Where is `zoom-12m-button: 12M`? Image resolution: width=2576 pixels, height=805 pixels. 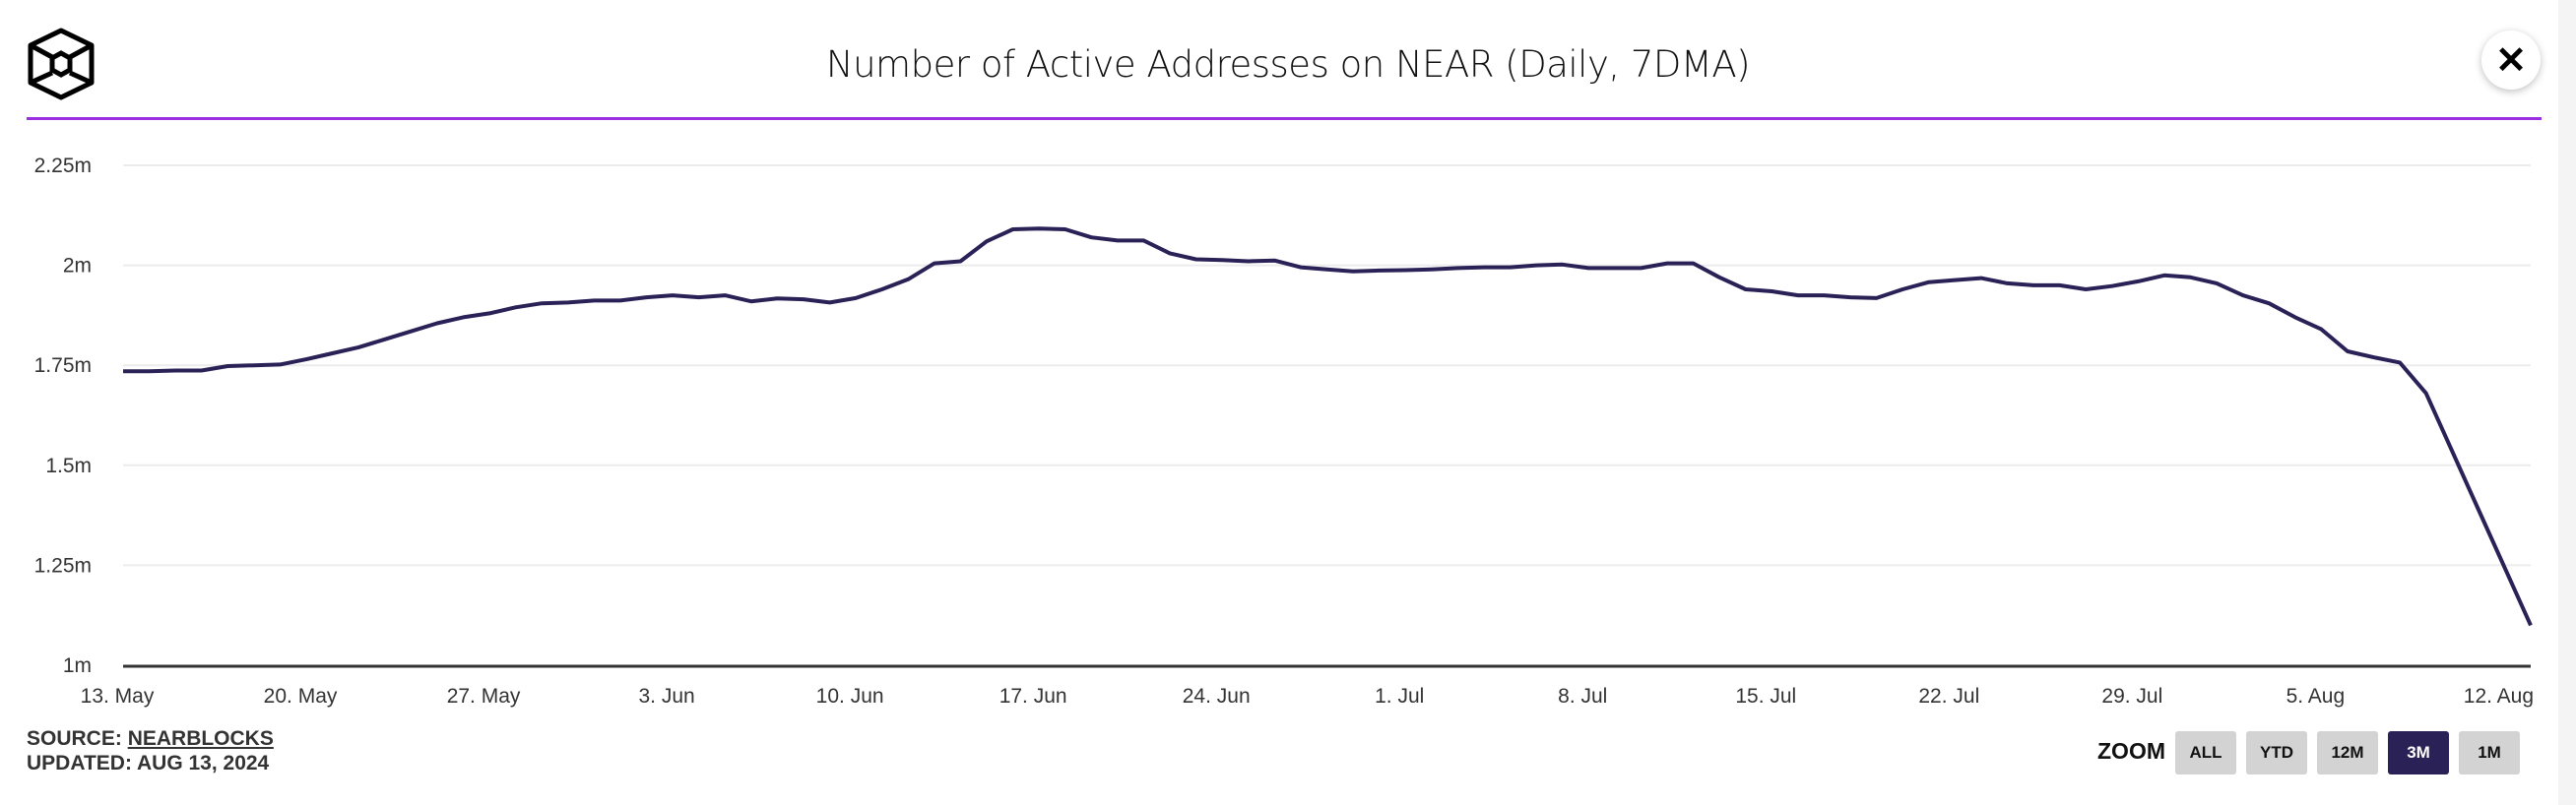 zoom-12m-button: 12M is located at coordinates (2347, 752).